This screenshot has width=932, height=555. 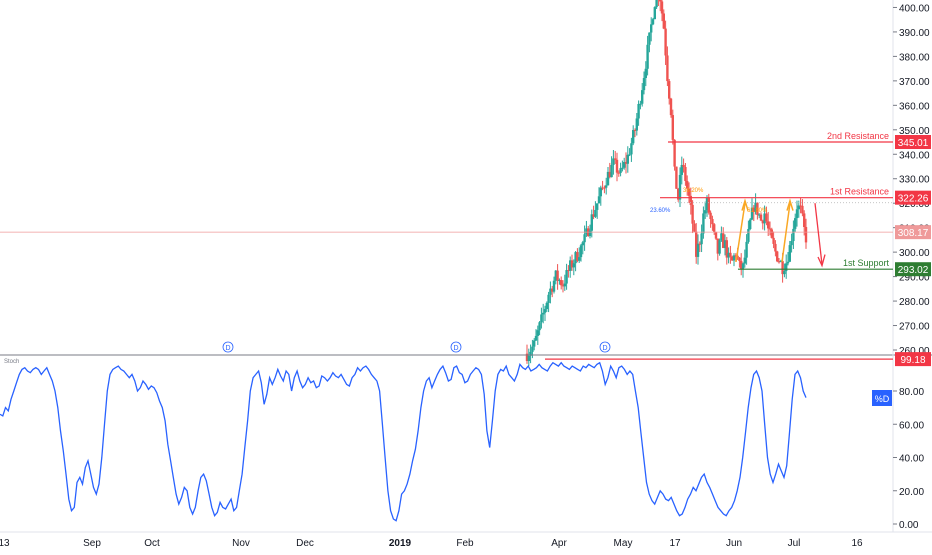 What do you see at coordinates (305, 543) in the screenshot?
I see `time-tick-label: Dec` at bounding box center [305, 543].